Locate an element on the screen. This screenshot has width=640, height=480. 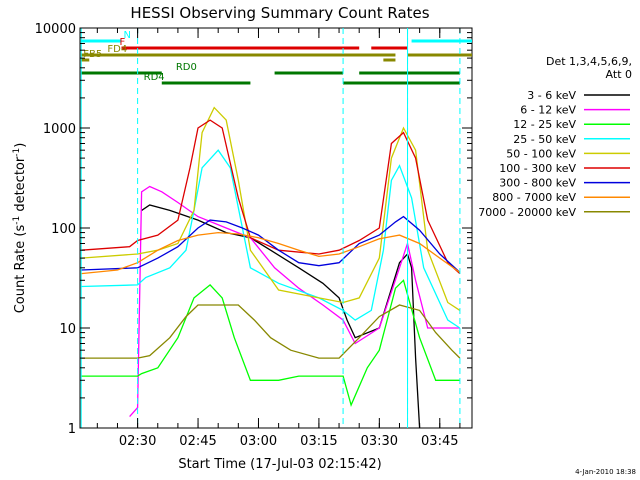
state-bar-label: N is located at coordinates (126, 35).